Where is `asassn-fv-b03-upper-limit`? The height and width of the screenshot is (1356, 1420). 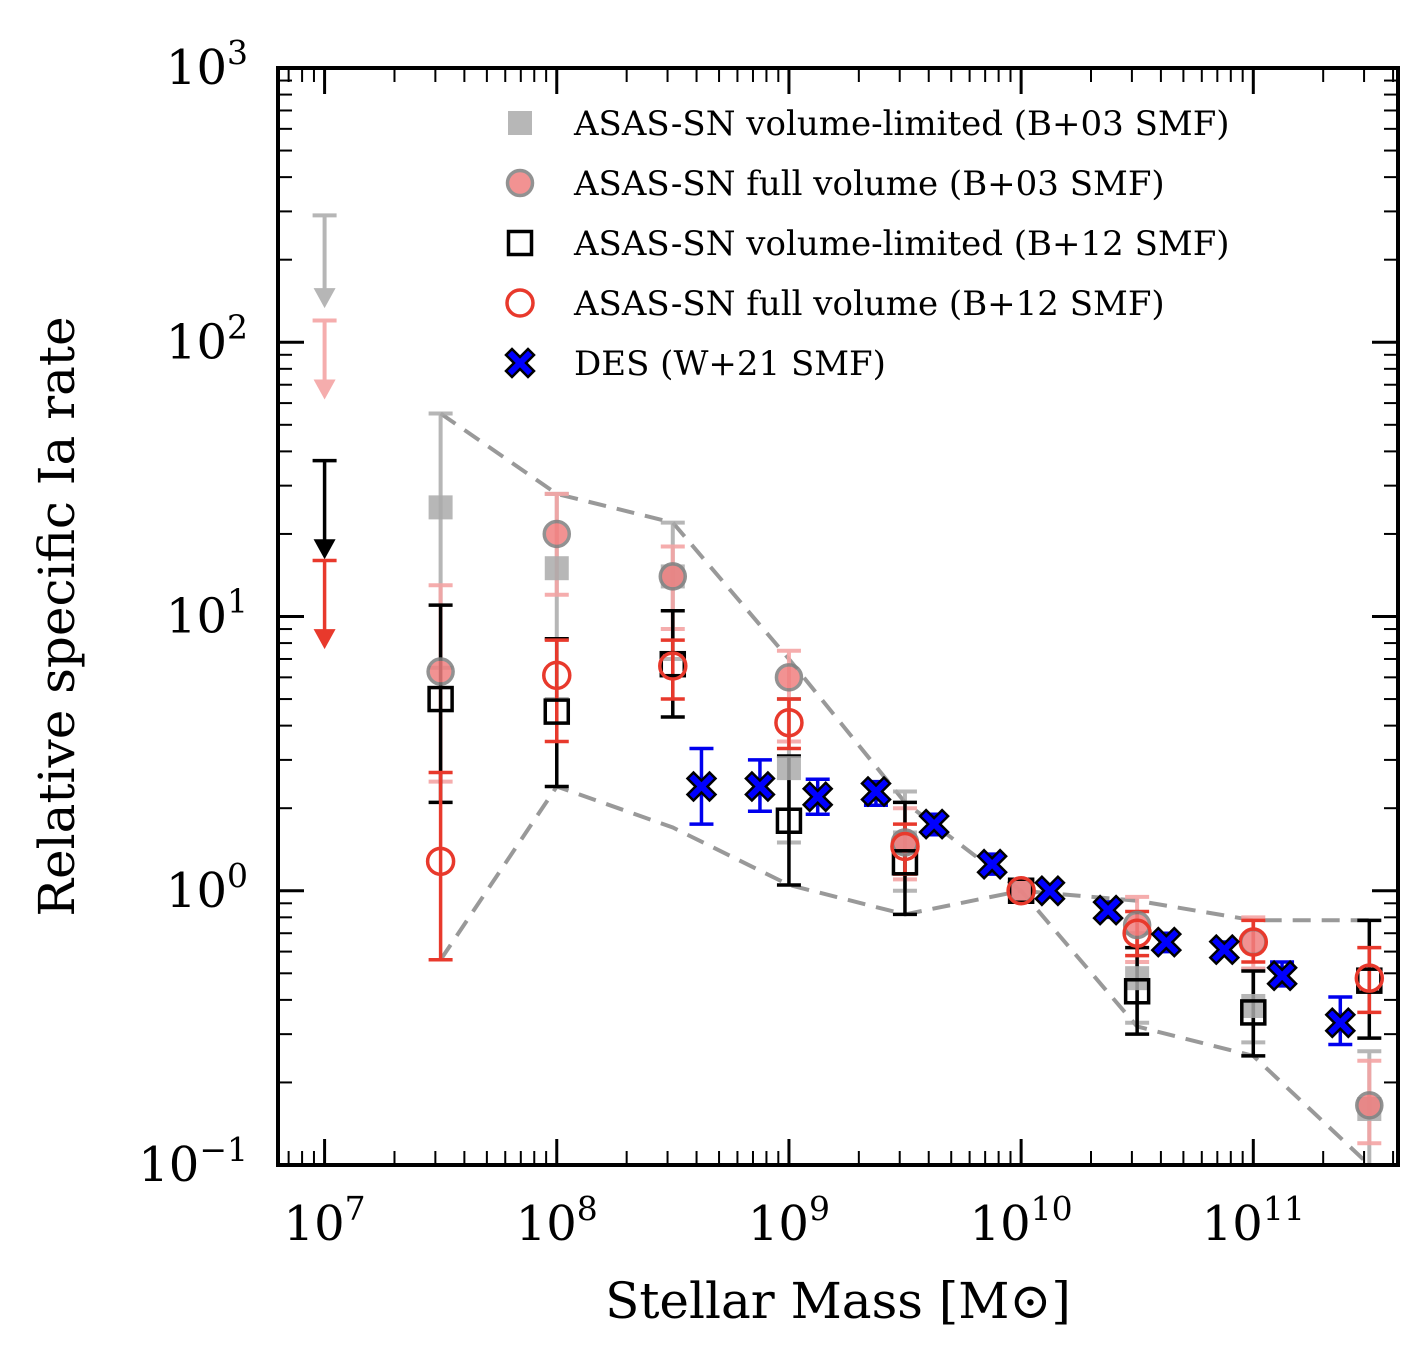
asassn-fv-b03-upper-limit is located at coordinates (324, 359).